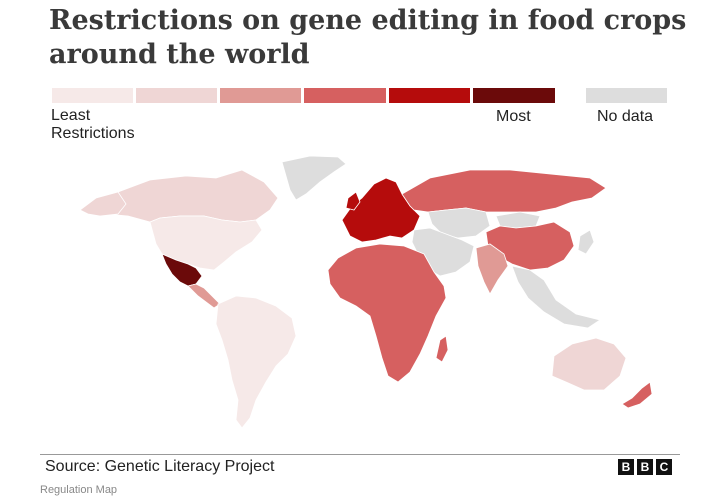  What do you see at coordinates (504, 191) in the screenshot?
I see `region-russia` at bounding box center [504, 191].